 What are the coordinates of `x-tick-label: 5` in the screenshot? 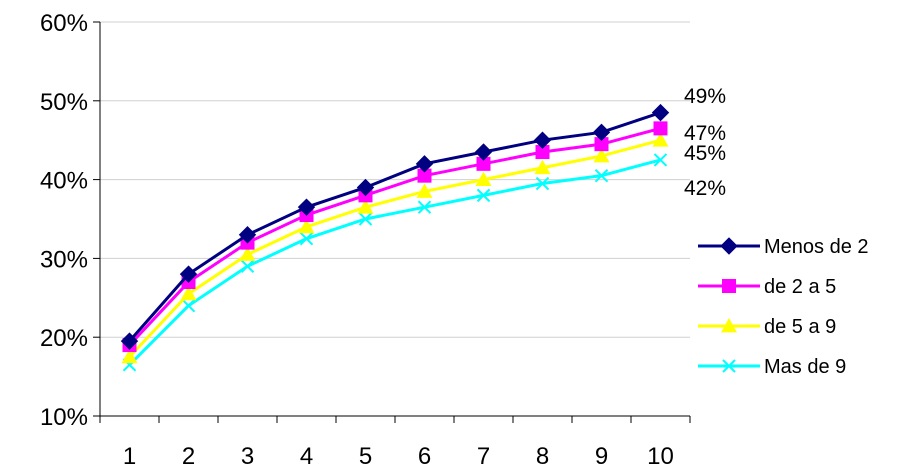 It's located at (365, 456).